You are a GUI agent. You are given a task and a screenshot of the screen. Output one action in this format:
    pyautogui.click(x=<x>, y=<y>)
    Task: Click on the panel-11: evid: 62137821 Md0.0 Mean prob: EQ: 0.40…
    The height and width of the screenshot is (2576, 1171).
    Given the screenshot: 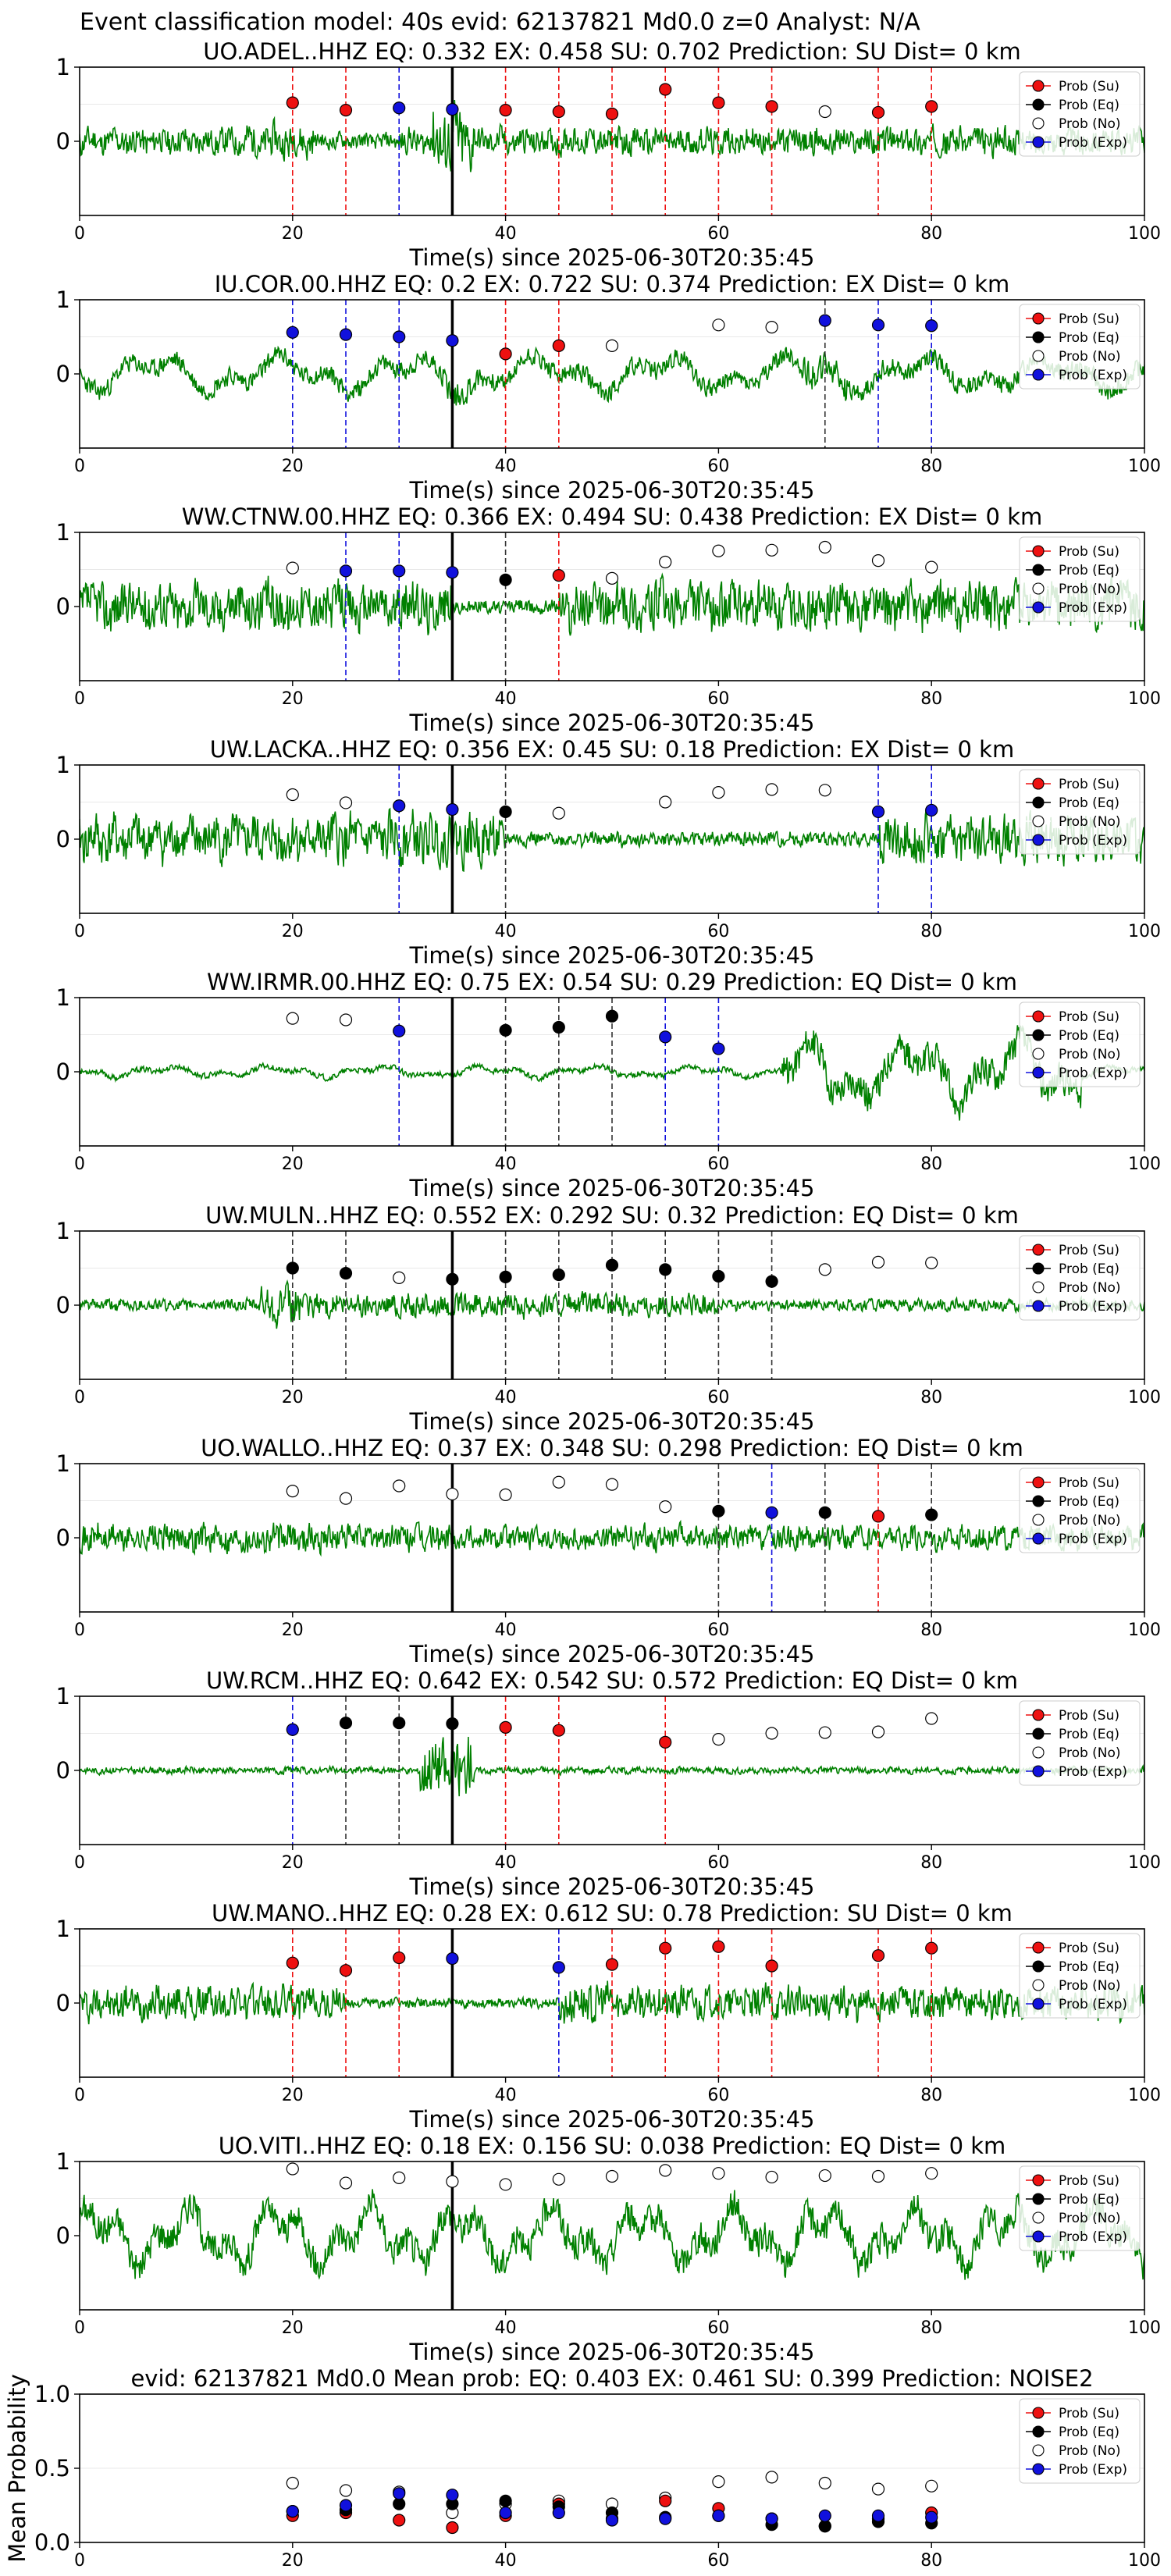 What is the action you would take?
    pyautogui.click(x=582, y=2468)
    